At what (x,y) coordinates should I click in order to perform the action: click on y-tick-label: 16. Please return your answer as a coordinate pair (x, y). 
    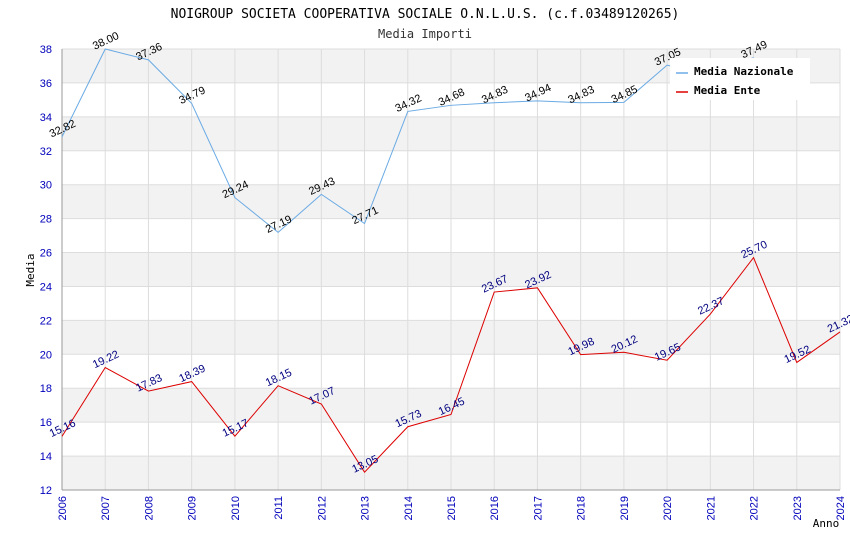
    Looking at the image, I should click on (46, 423).